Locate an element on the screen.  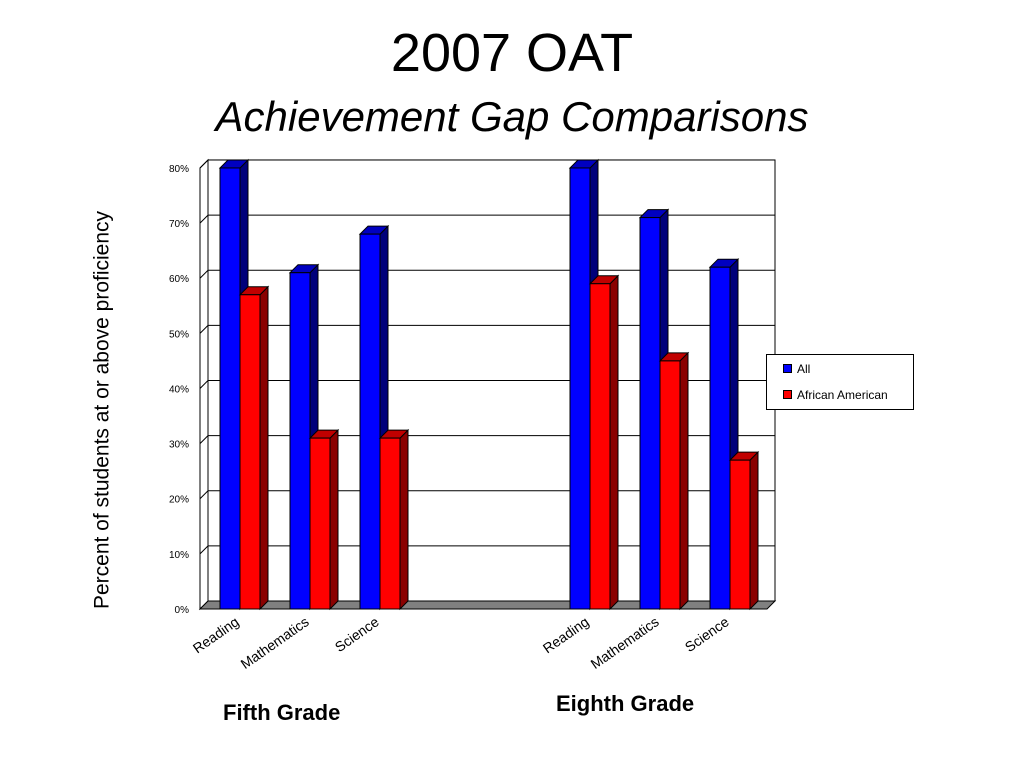
y-tick-label: 30% is located at coordinates (179, 445).